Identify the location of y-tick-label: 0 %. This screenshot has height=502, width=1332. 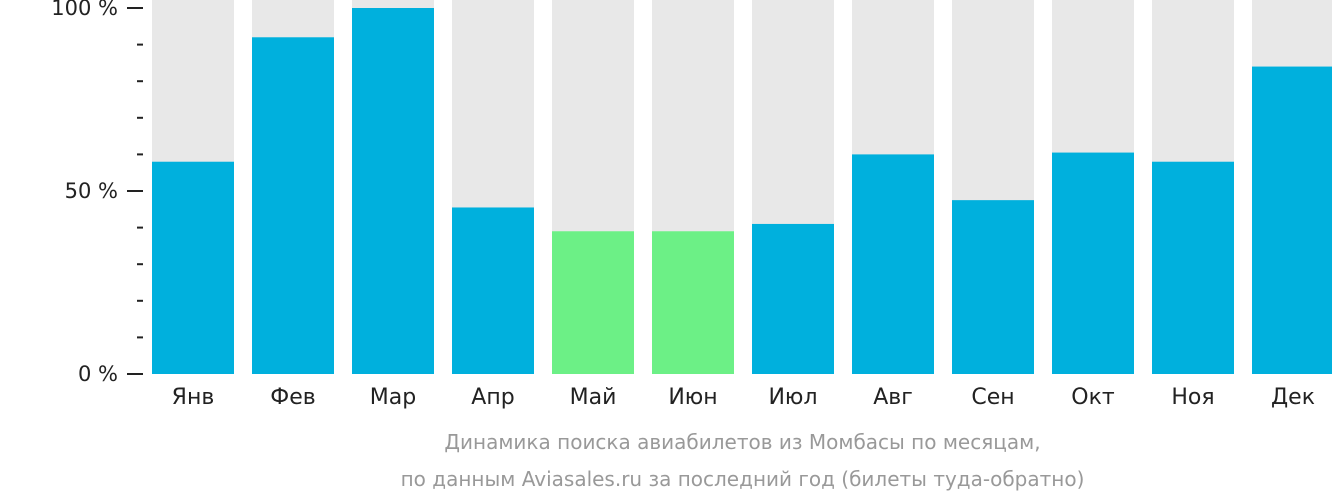
(98, 374).